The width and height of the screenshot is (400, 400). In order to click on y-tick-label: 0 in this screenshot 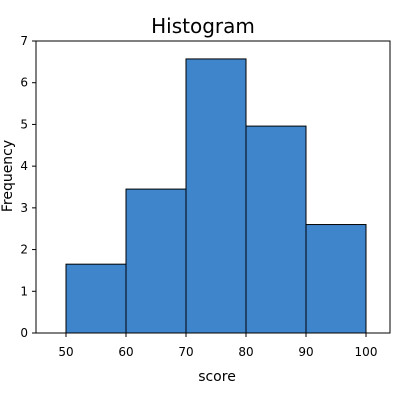, I will do `click(24, 333)`.